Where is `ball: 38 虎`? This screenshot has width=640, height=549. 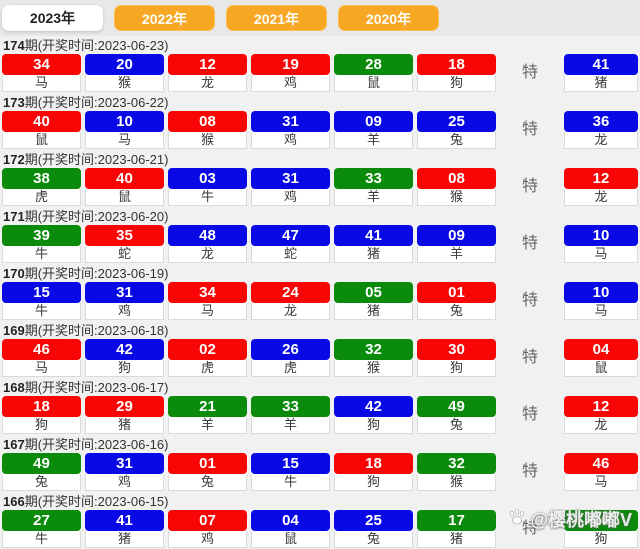 ball: 38 虎 is located at coordinates (41, 187).